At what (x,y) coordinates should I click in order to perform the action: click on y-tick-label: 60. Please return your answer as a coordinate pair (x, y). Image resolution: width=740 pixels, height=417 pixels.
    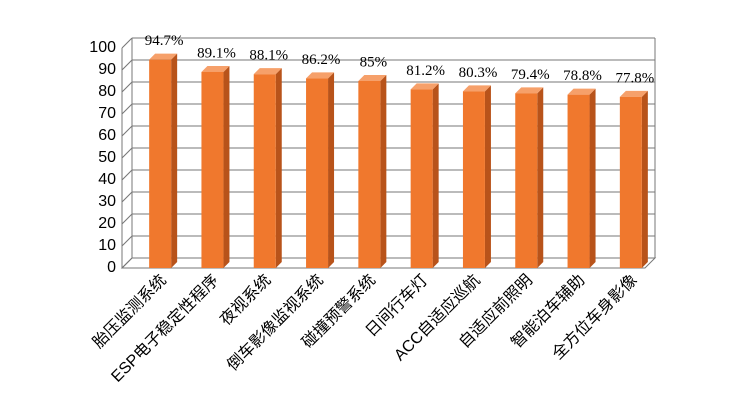
    Looking at the image, I should click on (107, 135).